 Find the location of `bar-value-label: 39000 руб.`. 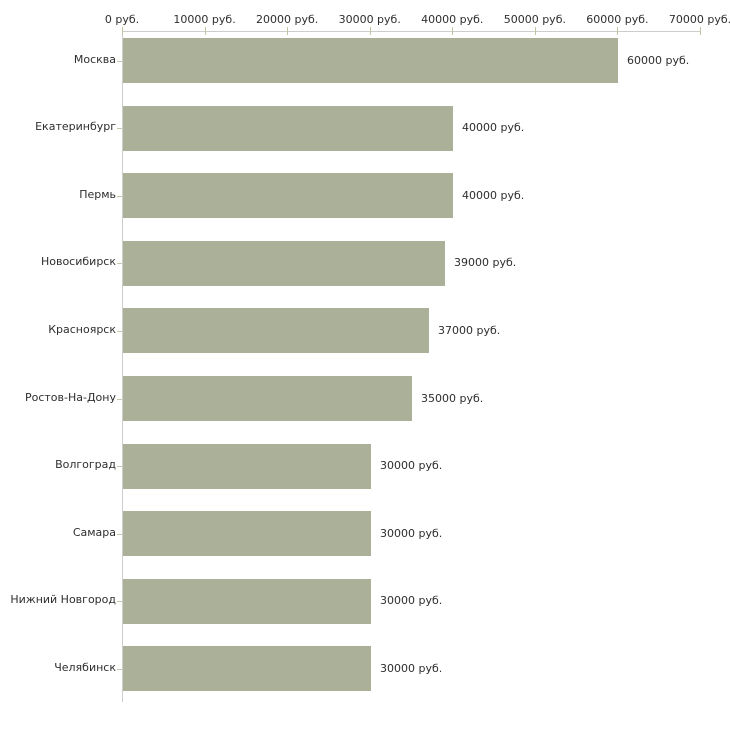

bar-value-label: 39000 руб. is located at coordinates (485, 262).